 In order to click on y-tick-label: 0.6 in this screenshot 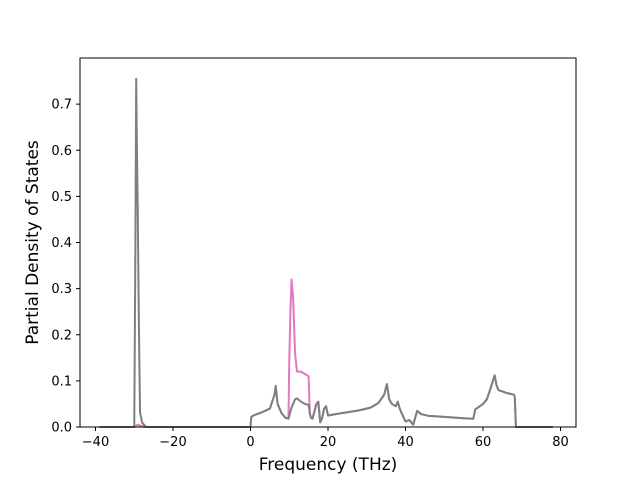, I will do `click(61, 151)`.